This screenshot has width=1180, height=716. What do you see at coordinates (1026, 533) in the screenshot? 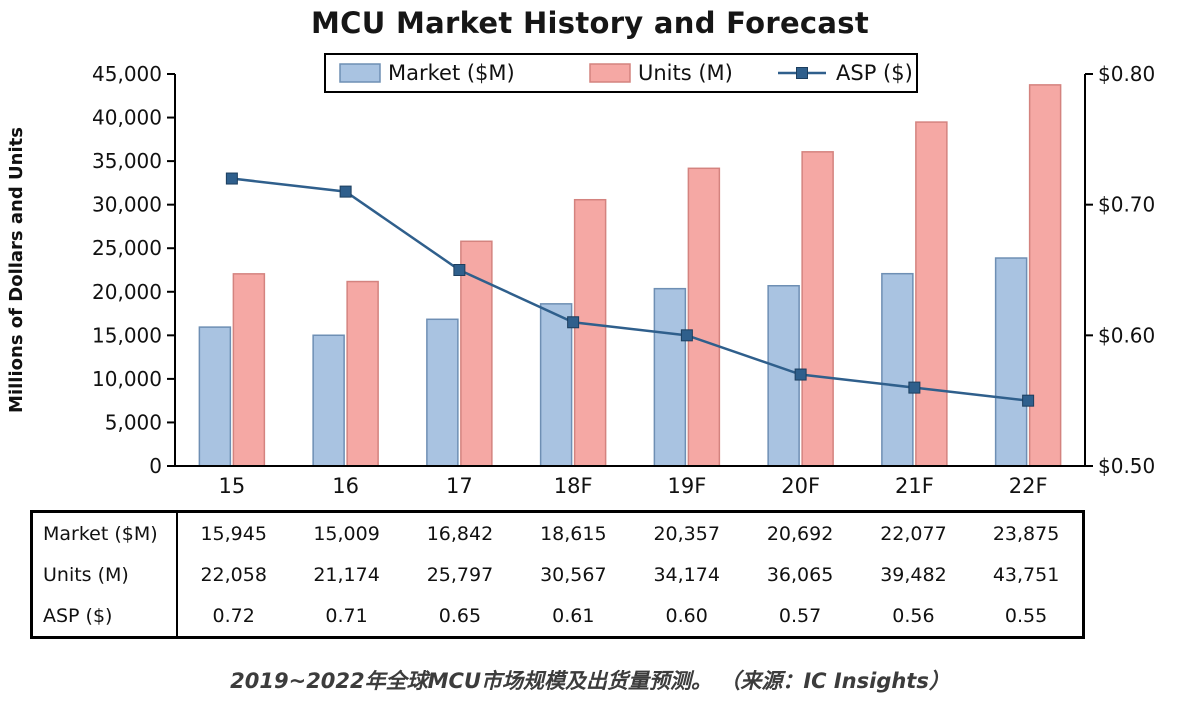
I see `table-cell: 23,875` at bounding box center [1026, 533].